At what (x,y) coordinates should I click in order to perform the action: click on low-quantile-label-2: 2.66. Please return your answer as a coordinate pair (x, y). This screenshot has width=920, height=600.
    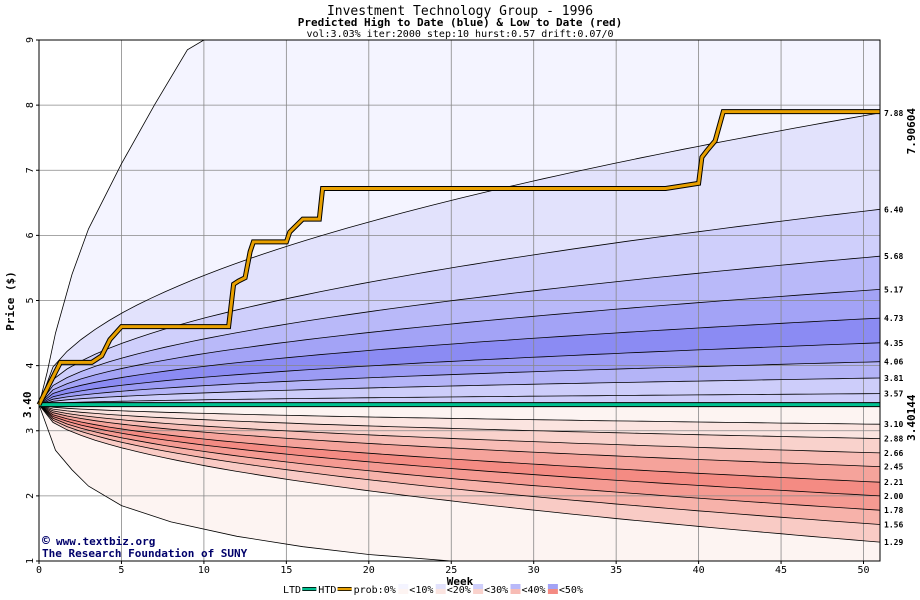
    Looking at the image, I should click on (893, 453).